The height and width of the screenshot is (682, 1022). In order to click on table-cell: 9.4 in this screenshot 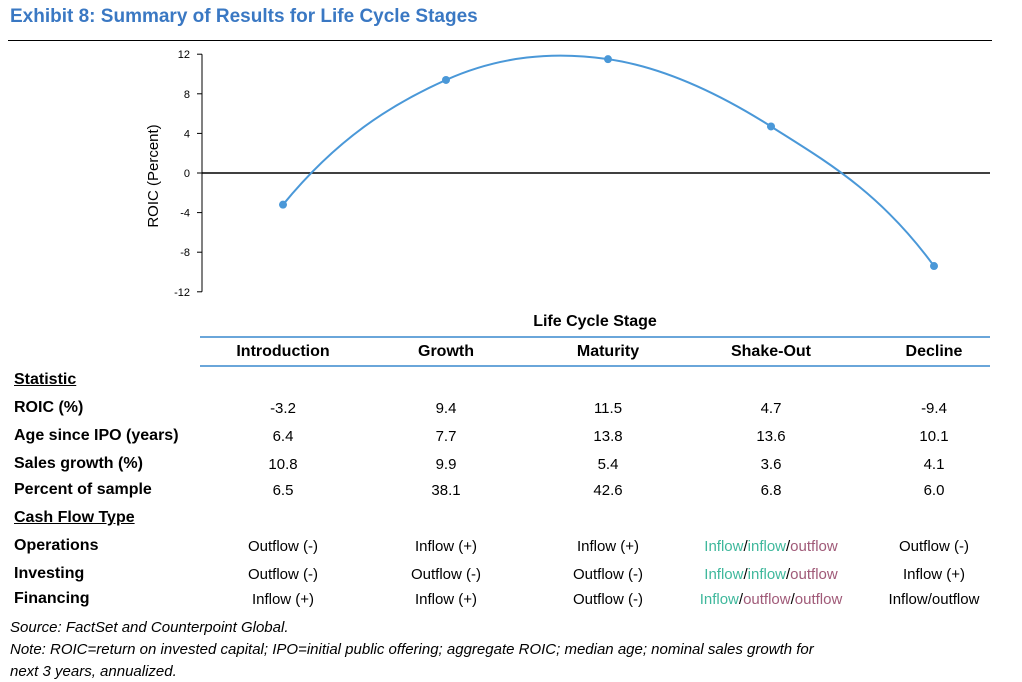, I will do `click(446, 408)`.